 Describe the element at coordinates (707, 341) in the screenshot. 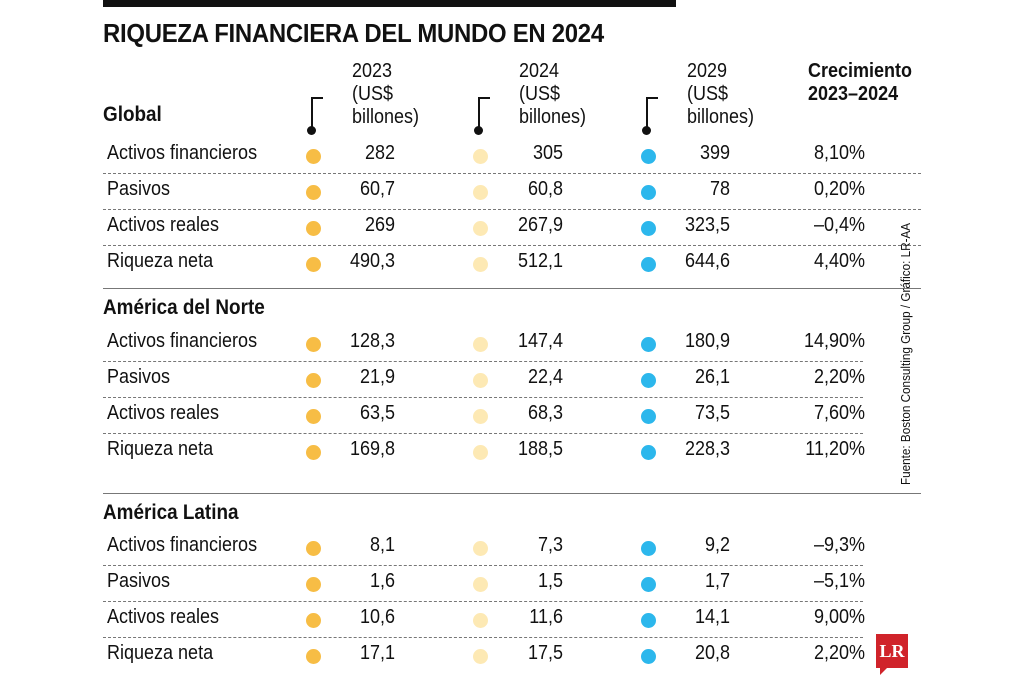

I see `value-2029: 180,9` at that location.